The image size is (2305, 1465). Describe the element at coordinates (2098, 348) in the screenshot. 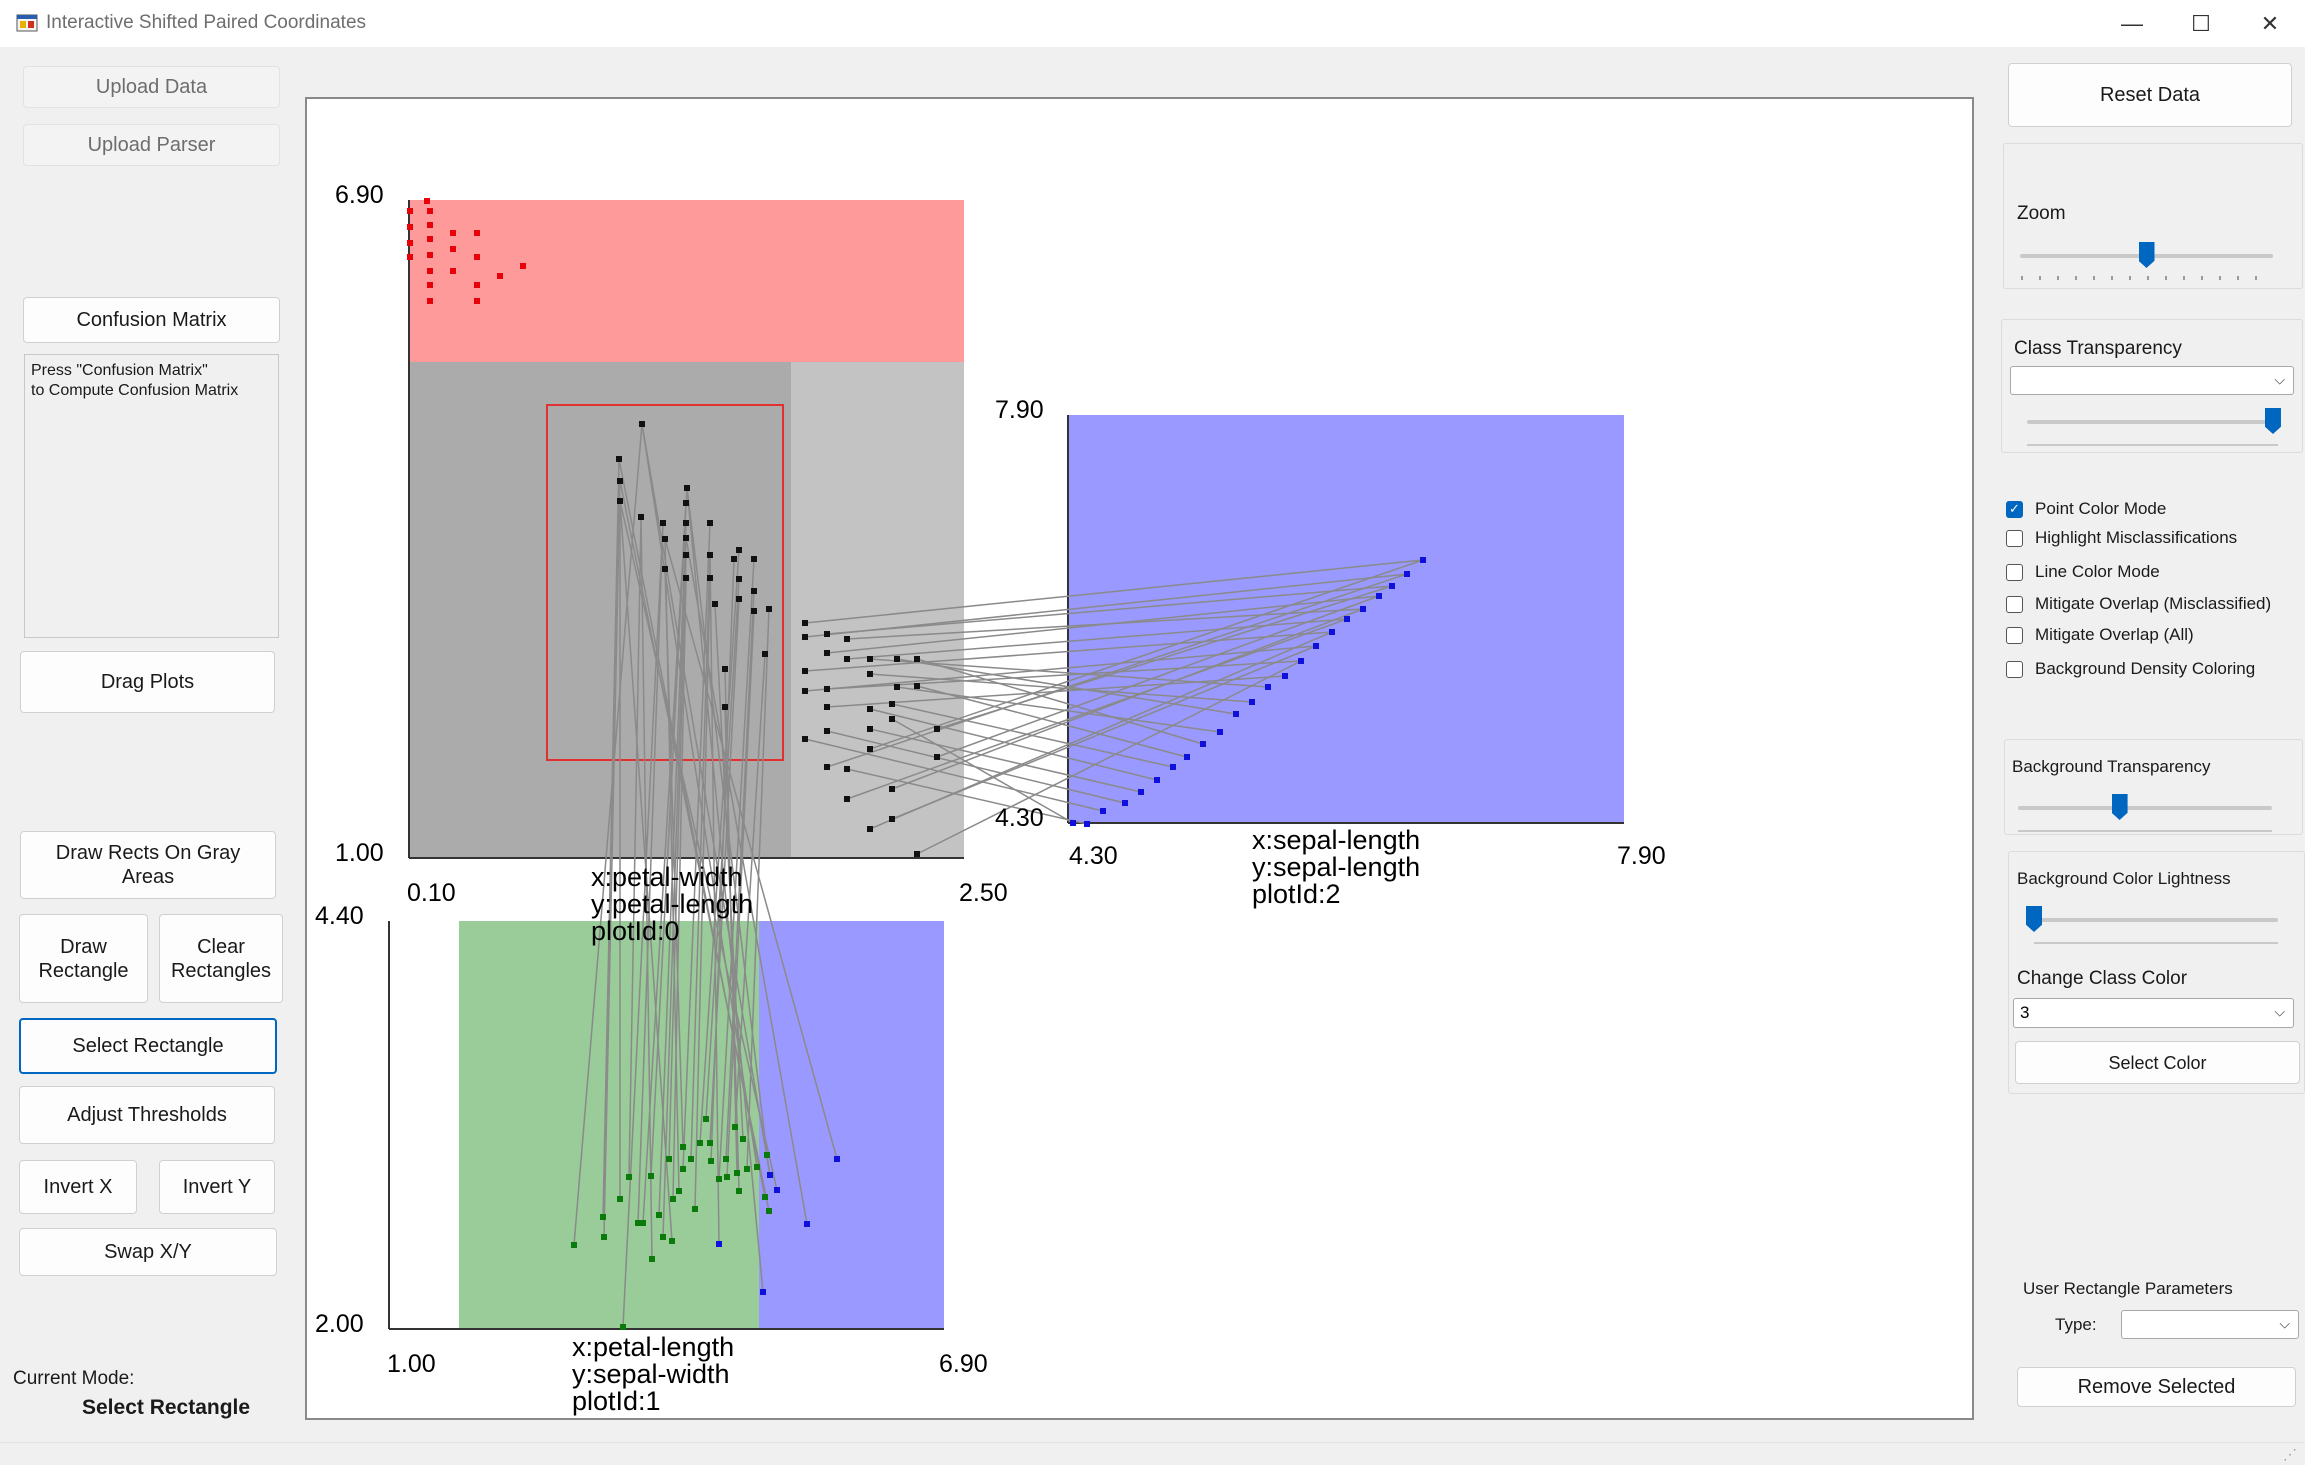

I see `class-transparency-label: Class Transparency` at that location.